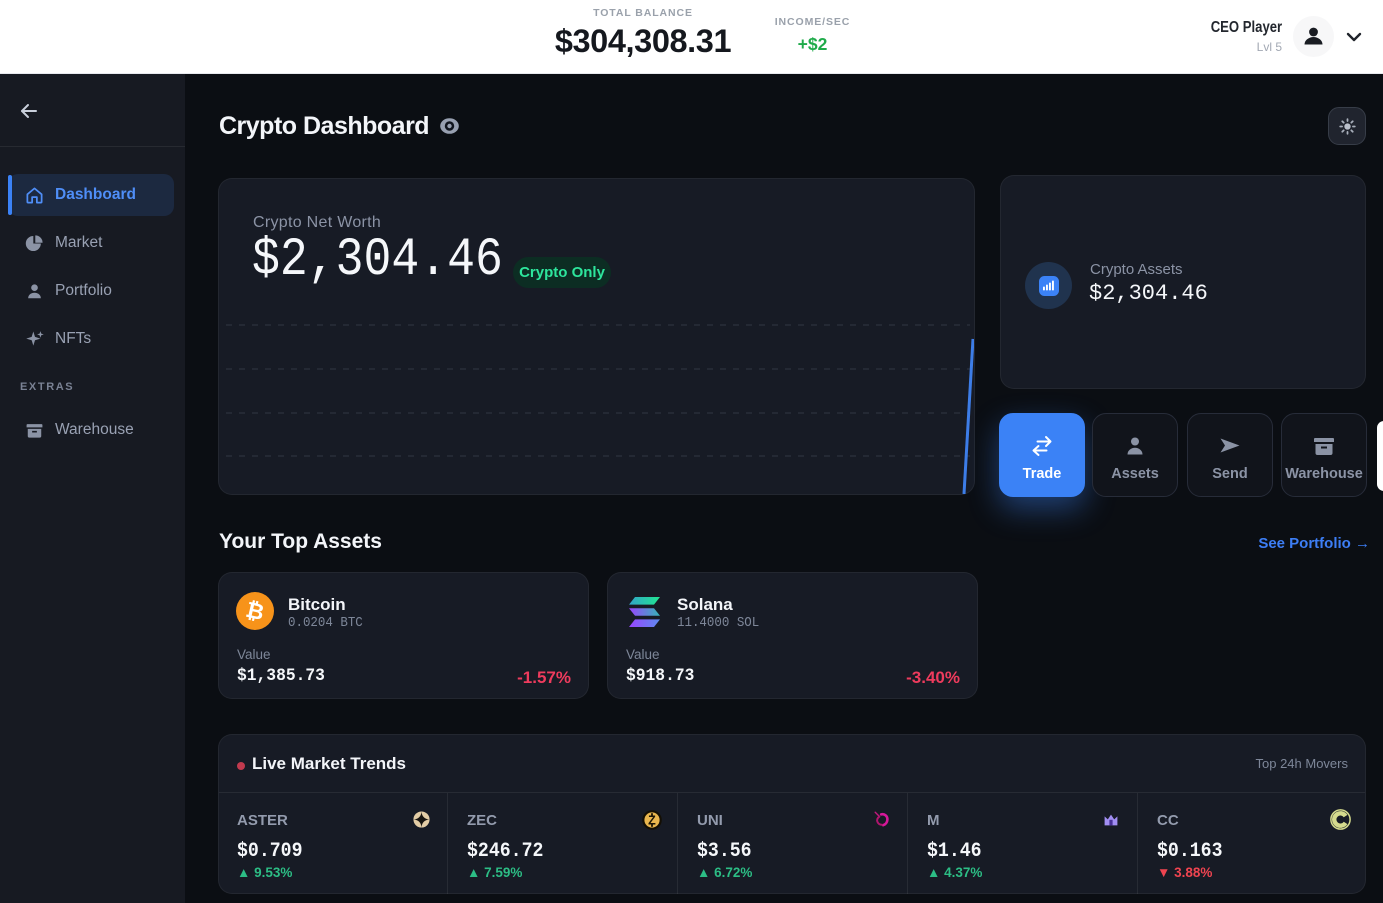 This screenshot has width=1383, height=903. Describe the element at coordinates (652, 821) in the screenshot. I see `svg-text: Z` at that location.